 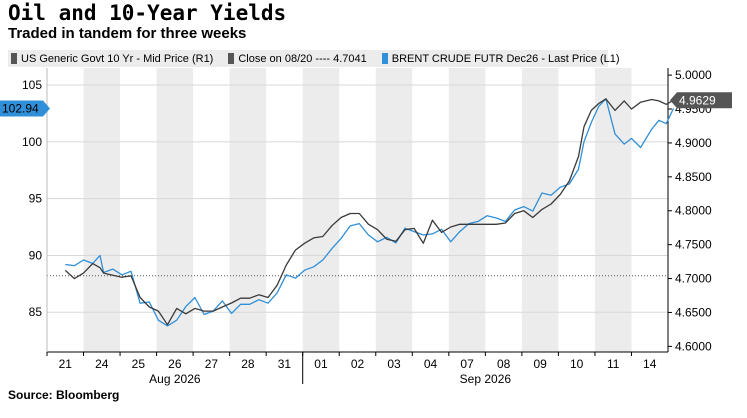 What do you see at coordinates (20, 108) in the screenshot?
I see `brent-last-value-label: 102.94` at bounding box center [20, 108].